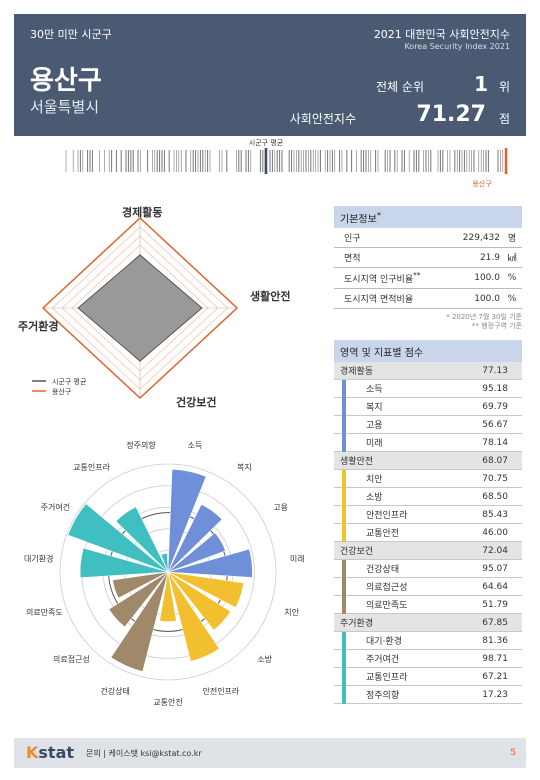 Image resolution: width=540 pixels, height=780 pixels. Describe the element at coordinates (141, 445) in the screenshot. I see `rose-label: 정주의향` at that location.